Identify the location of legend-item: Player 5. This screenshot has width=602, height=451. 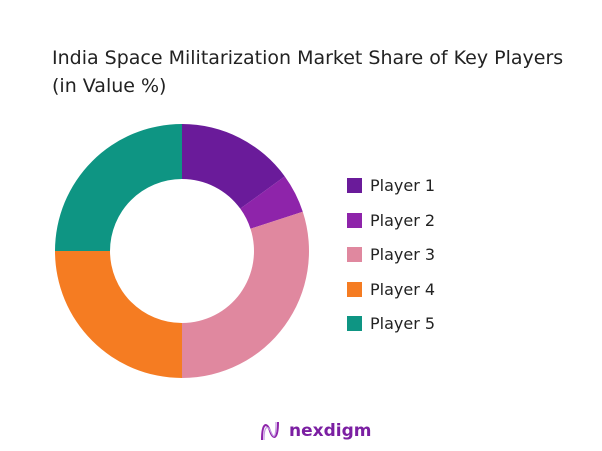
(391, 323).